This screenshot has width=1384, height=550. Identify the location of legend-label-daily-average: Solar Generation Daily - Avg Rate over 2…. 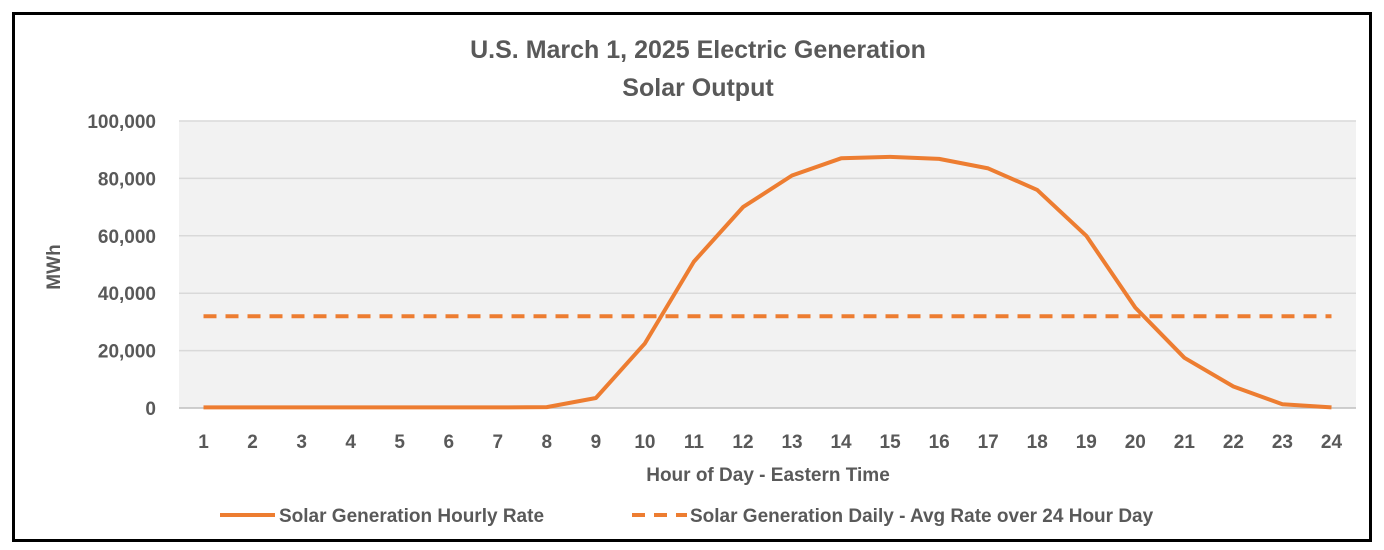
(922, 516).